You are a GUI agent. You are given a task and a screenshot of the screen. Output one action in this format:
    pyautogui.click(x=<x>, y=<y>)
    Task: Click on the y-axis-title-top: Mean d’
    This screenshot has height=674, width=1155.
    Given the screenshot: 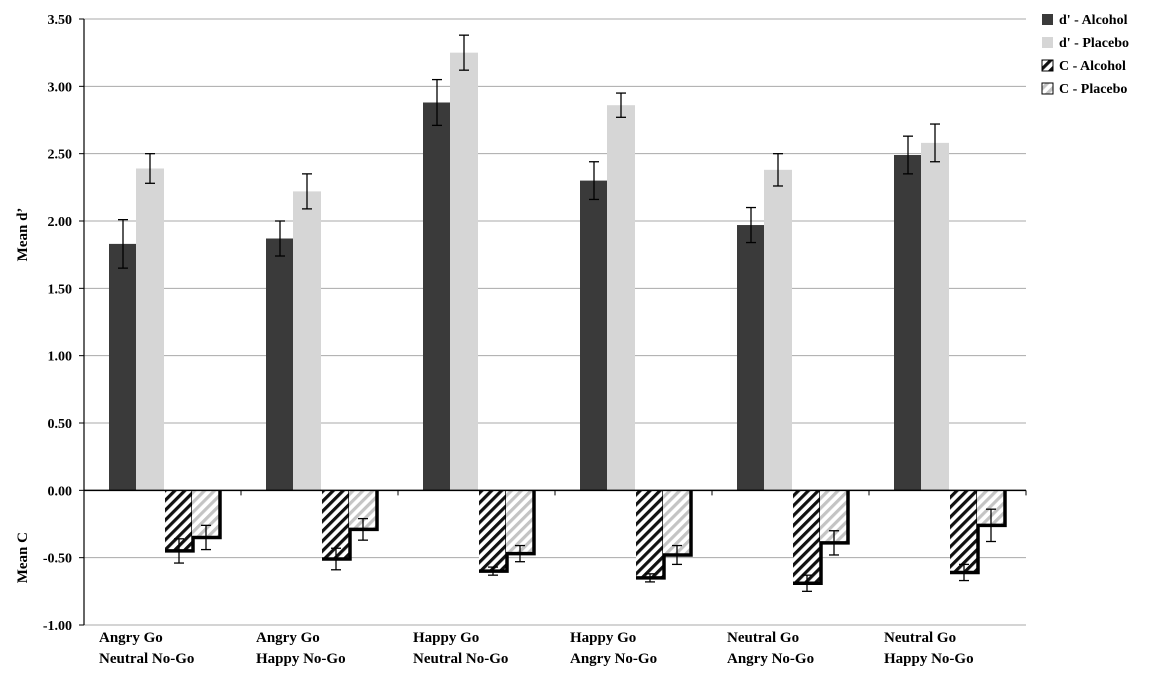 What is the action you would take?
    pyautogui.click(x=23, y=235)
    